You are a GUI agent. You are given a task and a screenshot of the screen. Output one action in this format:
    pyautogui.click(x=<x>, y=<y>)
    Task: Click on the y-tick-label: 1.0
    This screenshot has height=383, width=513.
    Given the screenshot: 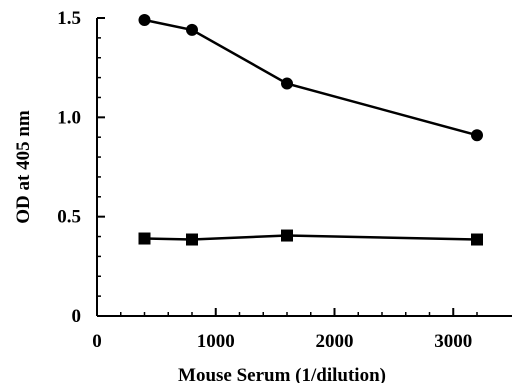 What is the action you would take?
    pyautogui.click(x=69, y=117)
    